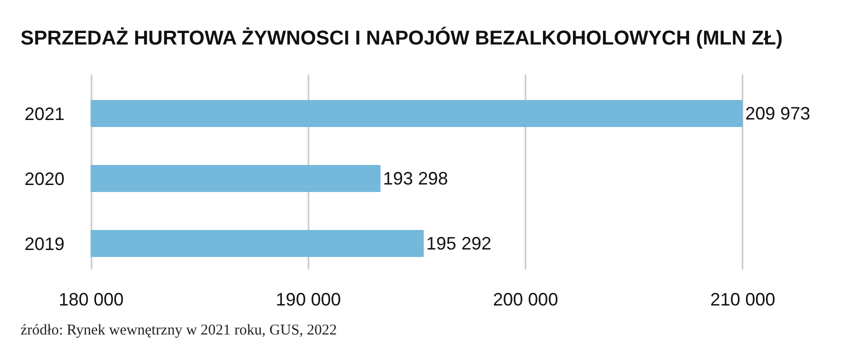 The width and height of the screenshot is (847, 346). I want to click on y-tick-label: 2019, so click(44, 244).